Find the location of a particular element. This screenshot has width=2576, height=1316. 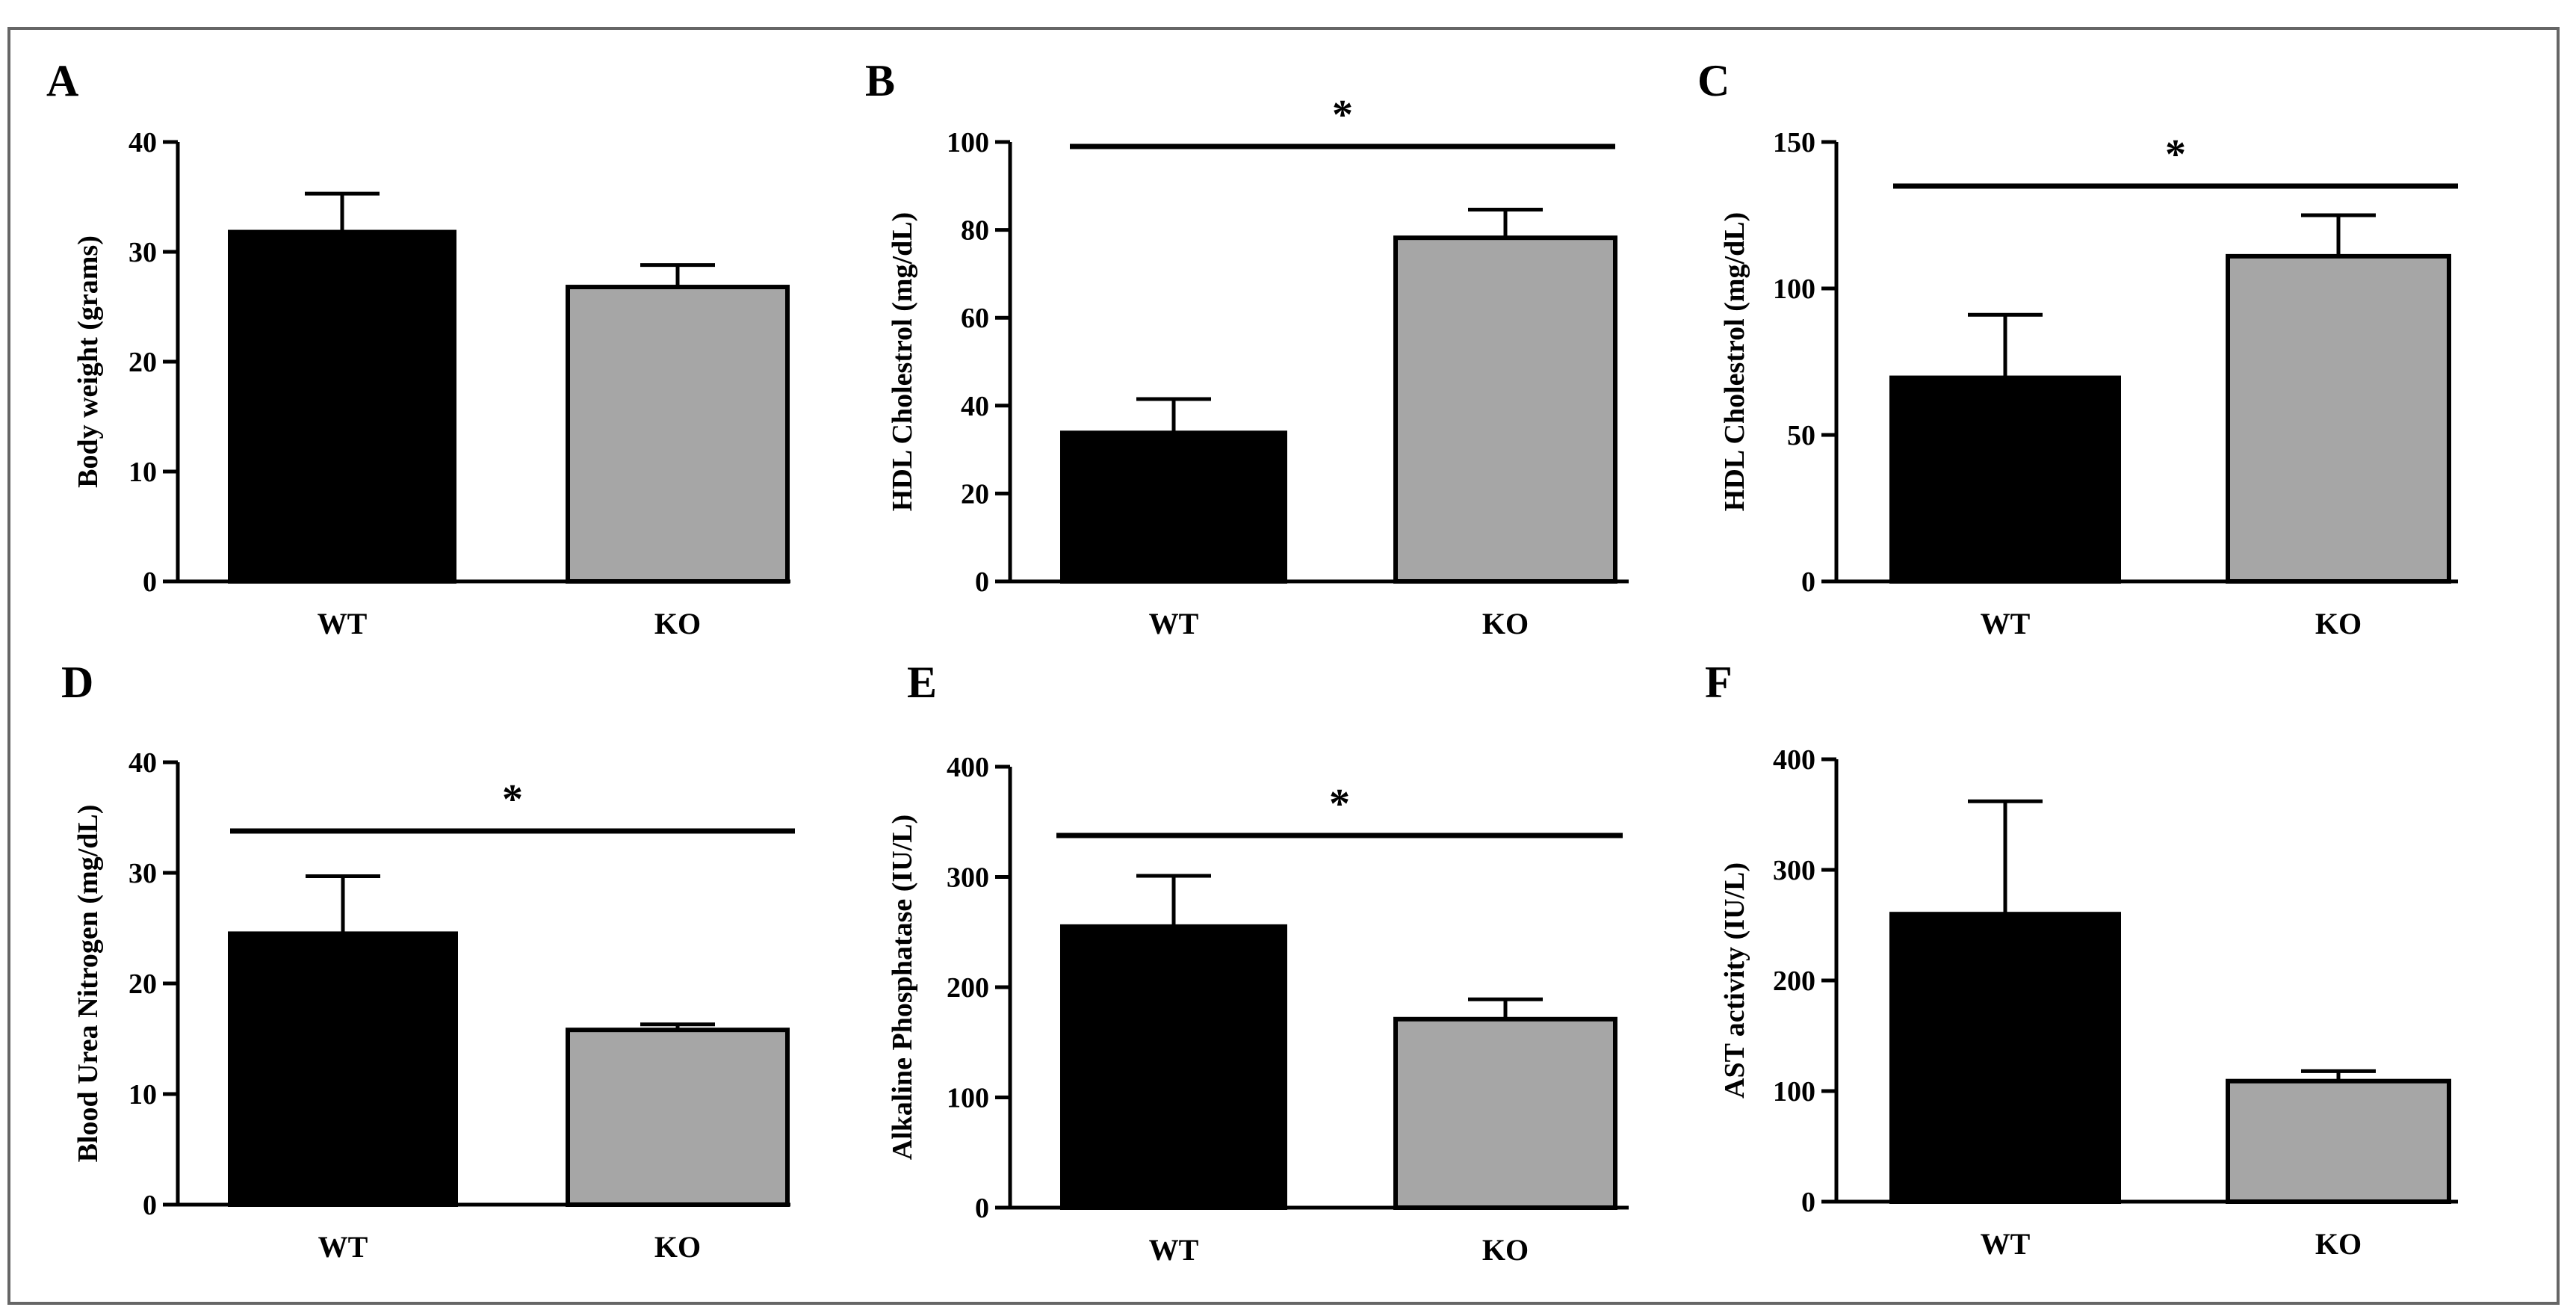

panel-letter: D is located at coordinates (77, 682).